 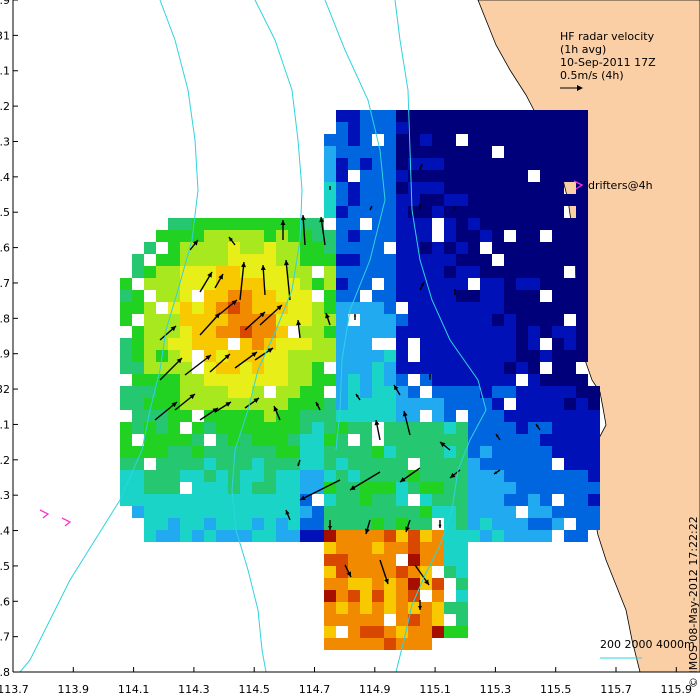 What do you see at coordinates (5, 672) in the screenshot?
I see `y-tick-label: −32.8` at bounding box center [5, 672].